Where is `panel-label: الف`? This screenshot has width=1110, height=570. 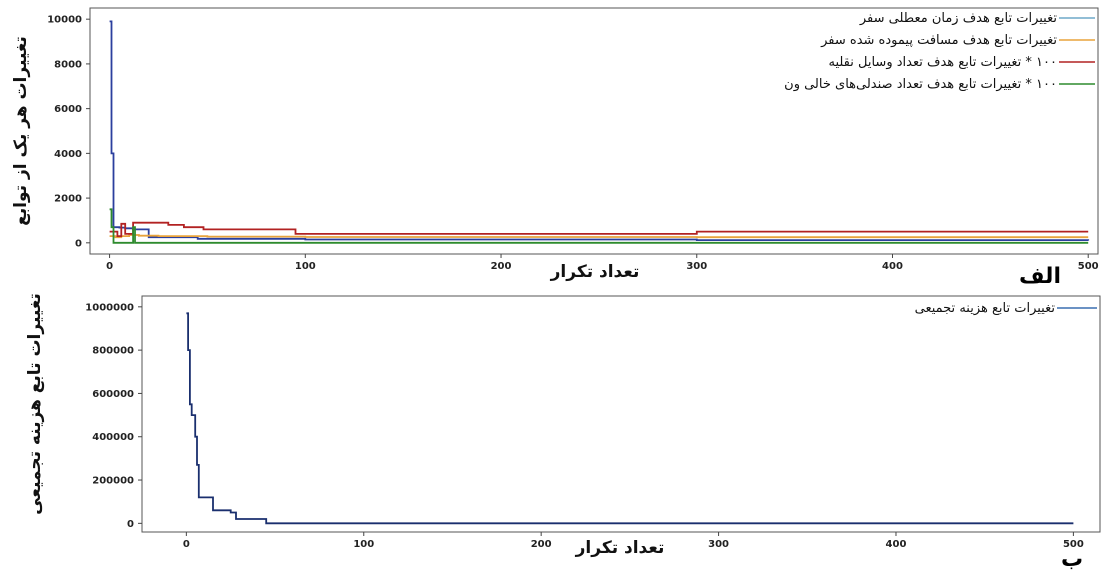
panel-label: الف is located at coordinates (1040, 276).